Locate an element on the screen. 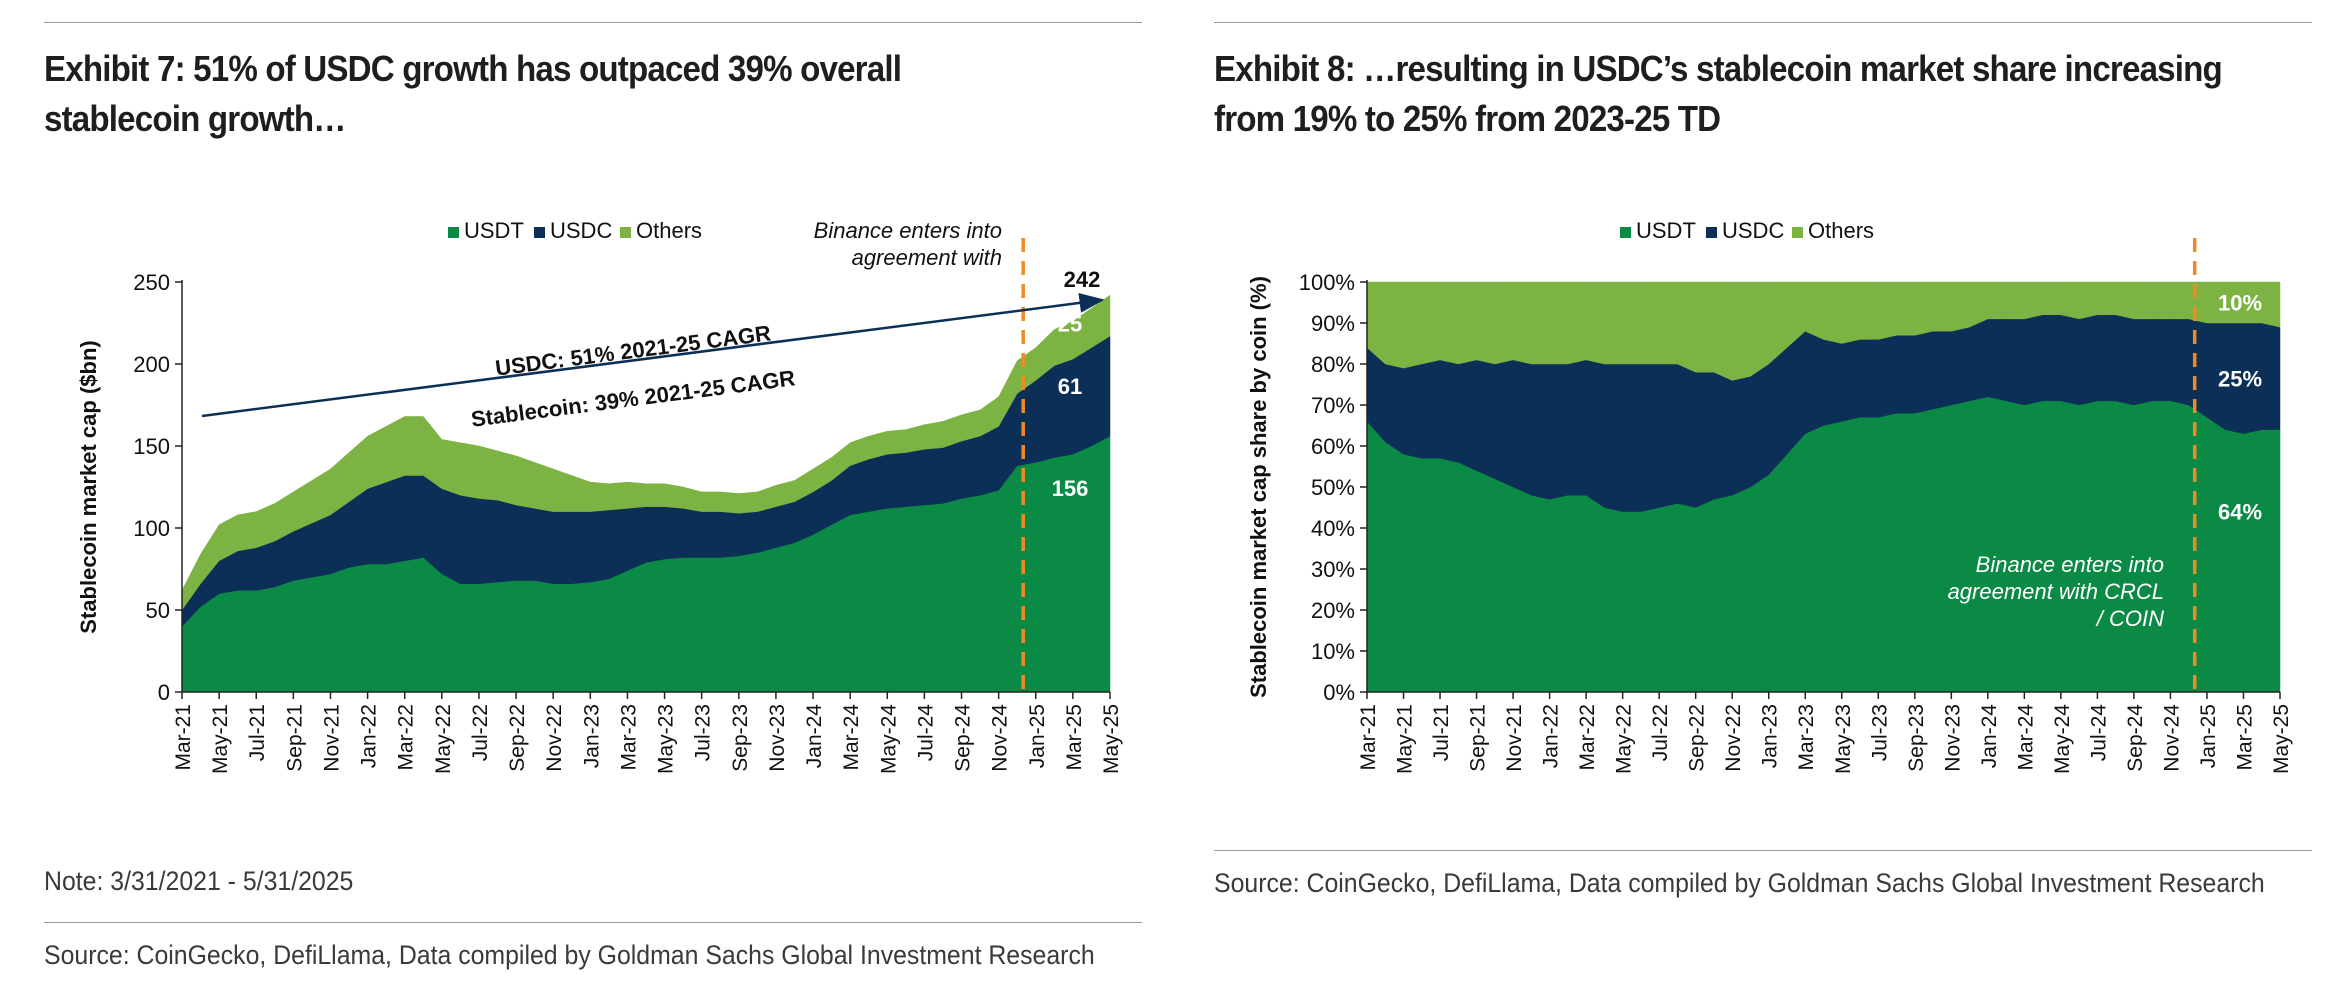 The width and height of the screenshot is (2342, 996). note-rule is located at coordinates (593, 922).